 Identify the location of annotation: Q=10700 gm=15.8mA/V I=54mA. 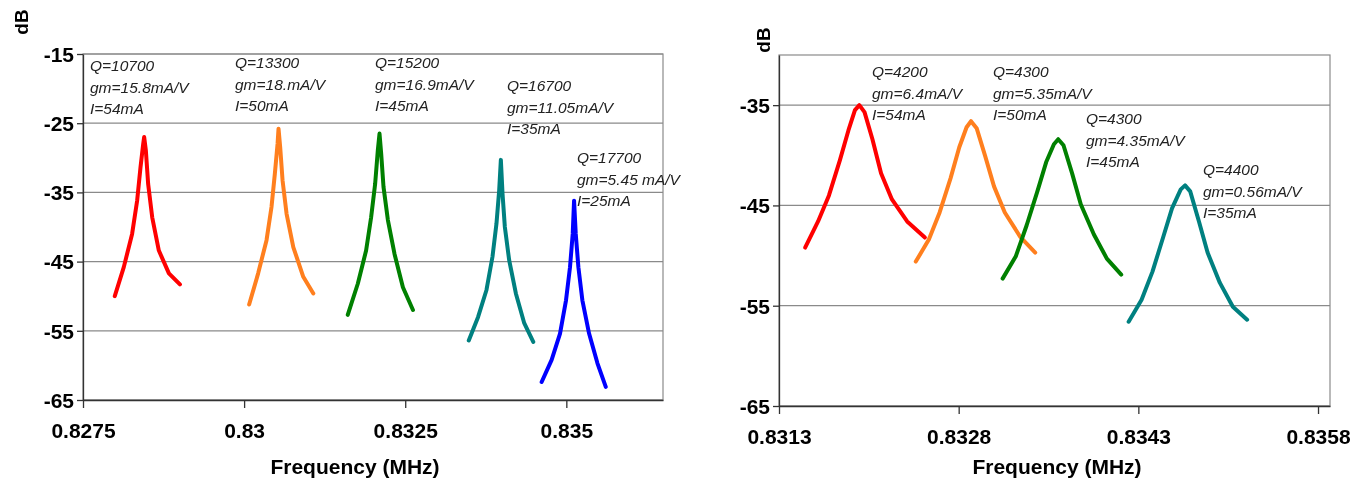
(140, 87).